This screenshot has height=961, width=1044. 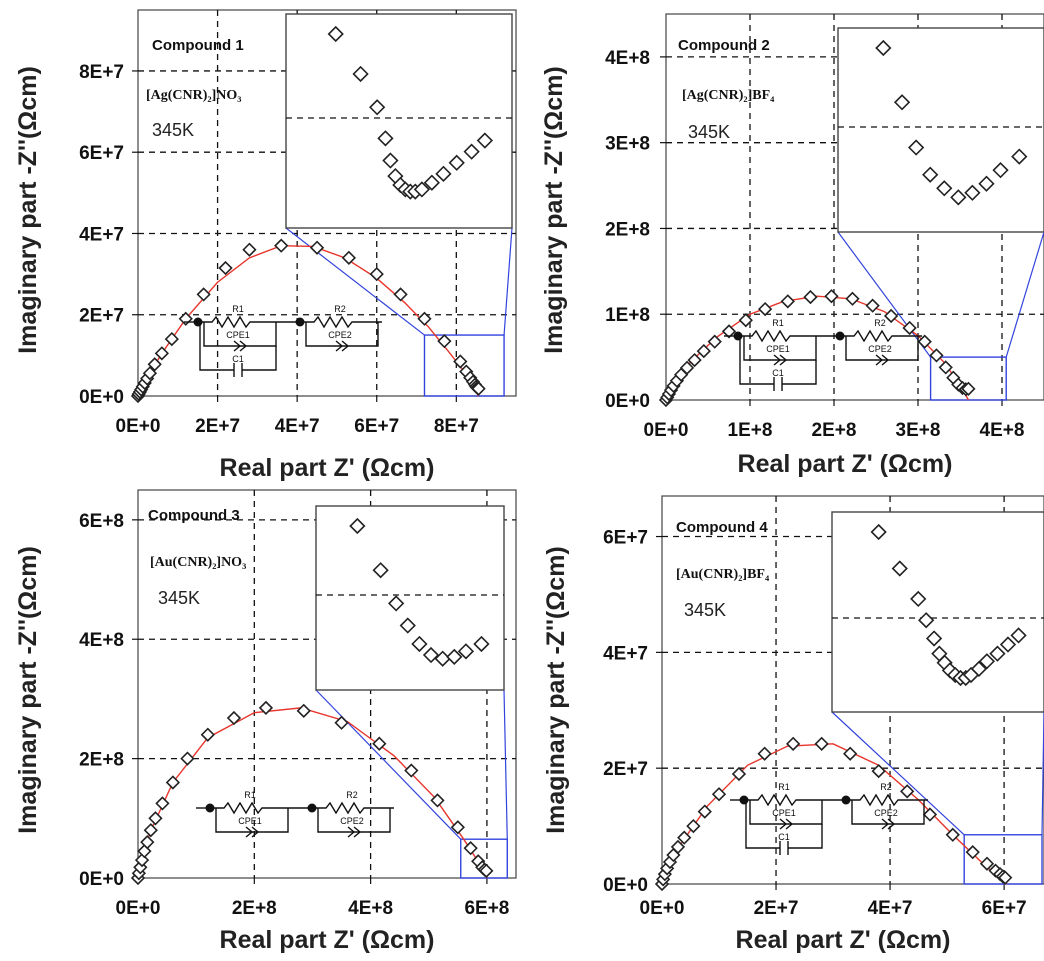 I want to click on x-tick-label: 2E+7, so click(x=776, y=908).